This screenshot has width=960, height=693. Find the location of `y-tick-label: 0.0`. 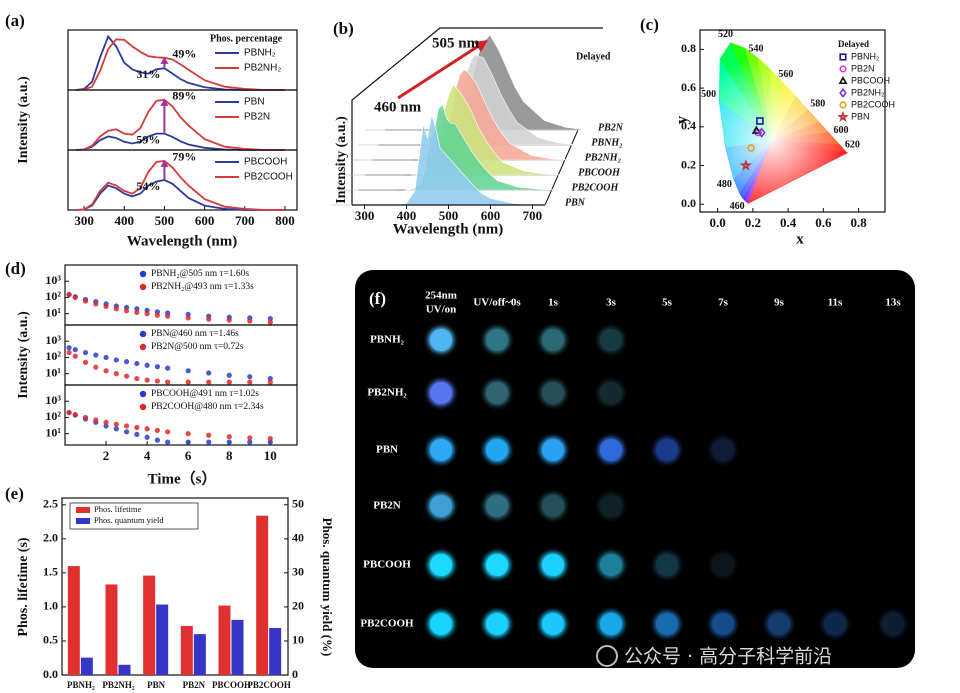

y-tick-label: 0.0 is located at coordinates (50, 674).